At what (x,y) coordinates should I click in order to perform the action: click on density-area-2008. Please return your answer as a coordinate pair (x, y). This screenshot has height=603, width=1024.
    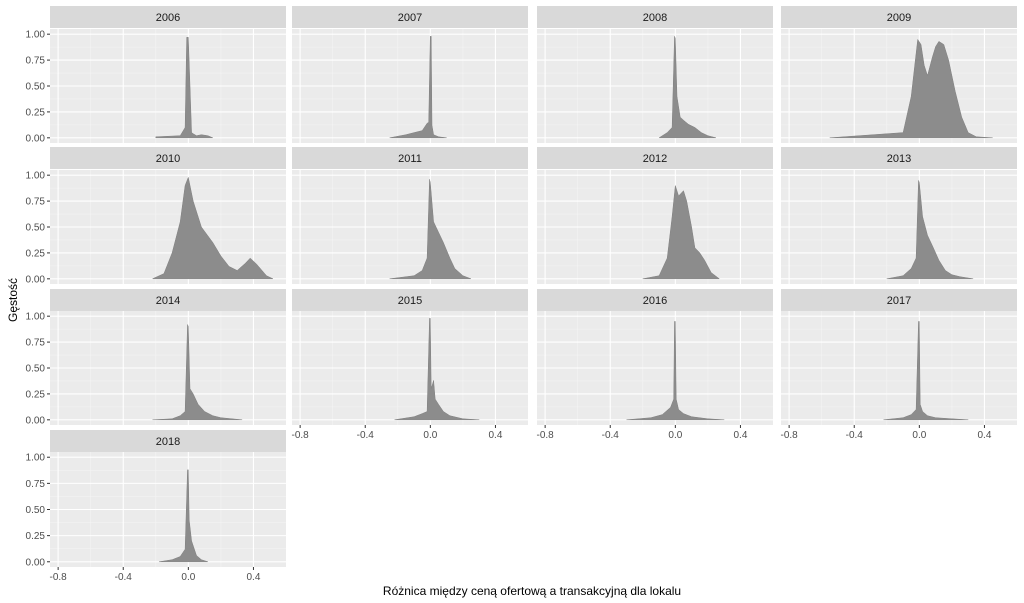
    Looking at the image, I should click on (687, 87).